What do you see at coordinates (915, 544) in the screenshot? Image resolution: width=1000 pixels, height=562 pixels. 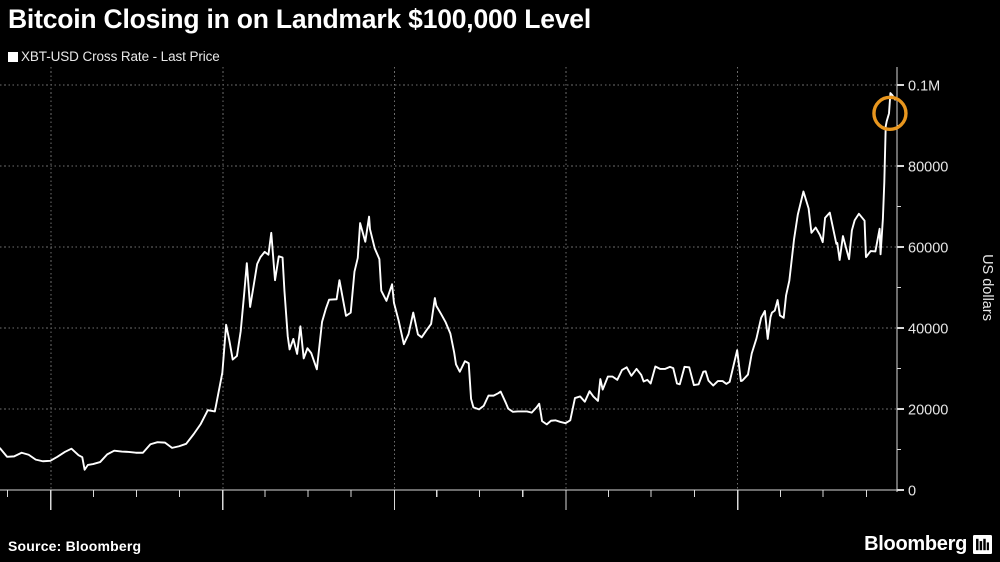 I see `brand-name: Bloomberg` at bounding box center [915, 544].